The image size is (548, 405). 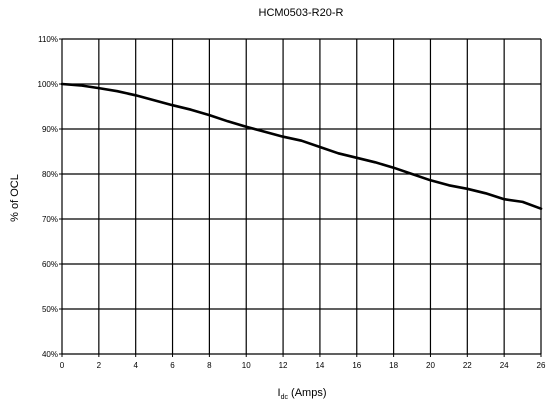 What do you see at coordinates (48, 39) in the screenshot?
I see `y-tick-label: 110%` at bounding box center [48, 39].